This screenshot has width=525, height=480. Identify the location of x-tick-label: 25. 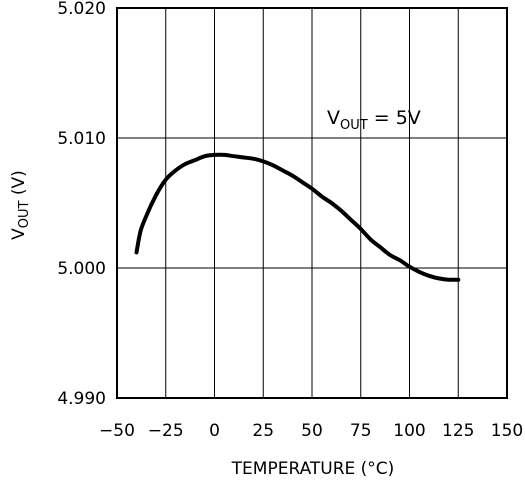
(263, 431).